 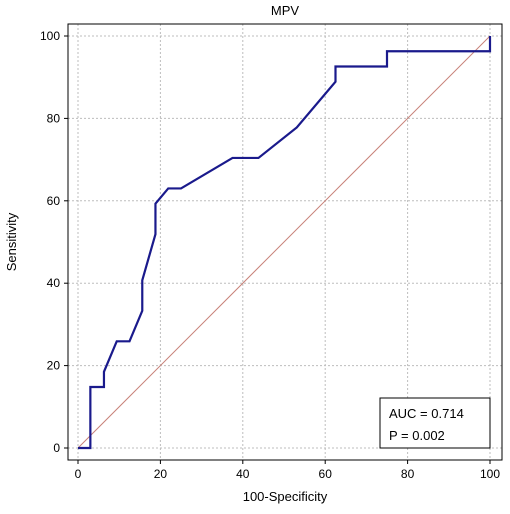 What do you see at coordinates (285, 496) in the screenshot?
I see `x-axis-title: 100-Specificity` at bounding box center [285, 496].